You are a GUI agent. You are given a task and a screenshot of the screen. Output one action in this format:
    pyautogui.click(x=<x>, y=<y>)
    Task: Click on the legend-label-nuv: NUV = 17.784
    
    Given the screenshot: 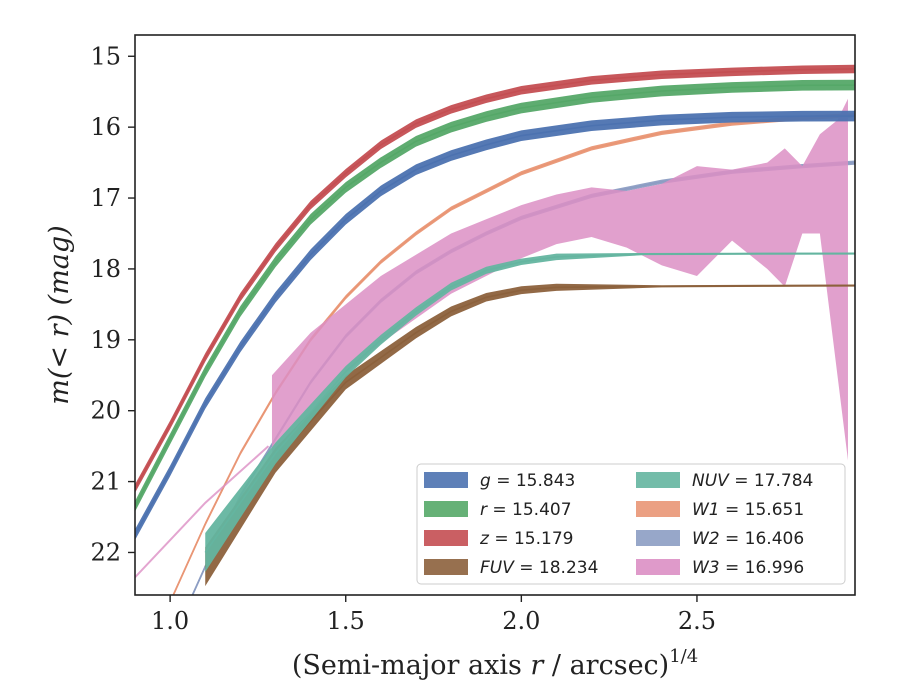 What is the action you would take?
    pyautogui.click(x=752, y=481)
    